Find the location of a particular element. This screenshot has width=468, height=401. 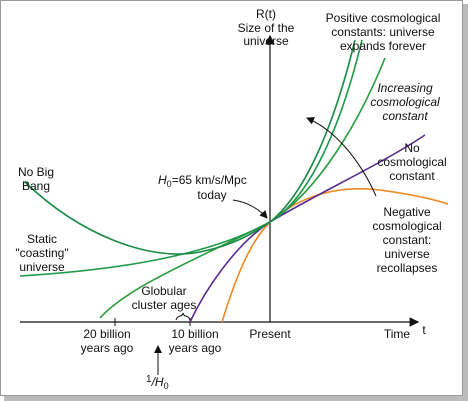

x-tick-label: 20 billion is located at coordinates (106, 334).